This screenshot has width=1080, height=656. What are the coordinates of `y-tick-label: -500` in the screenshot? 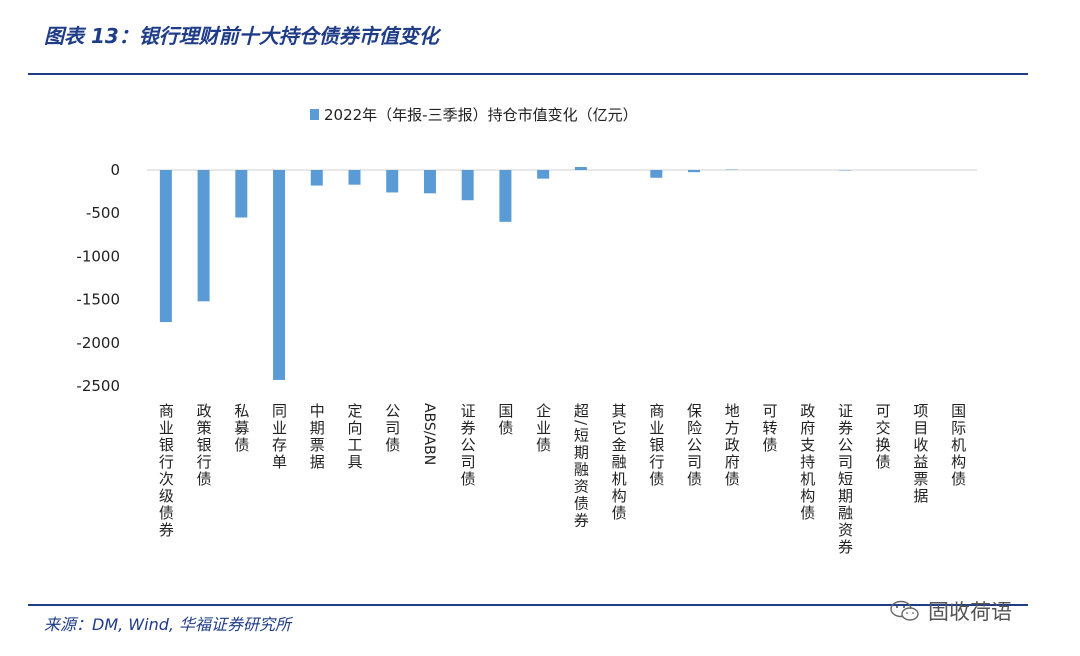 It's located at (103, 213).